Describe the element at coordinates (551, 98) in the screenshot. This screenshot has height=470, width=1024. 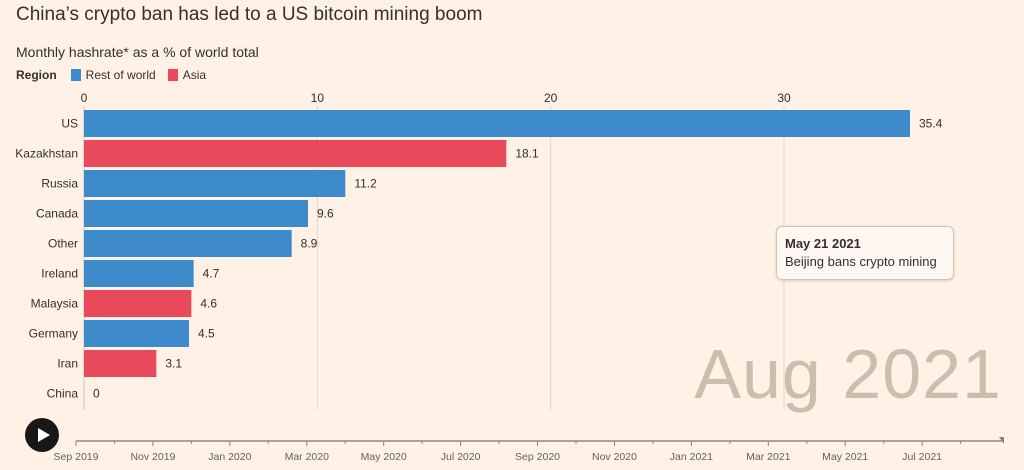
I see `x-tick-label: 20` at that location.